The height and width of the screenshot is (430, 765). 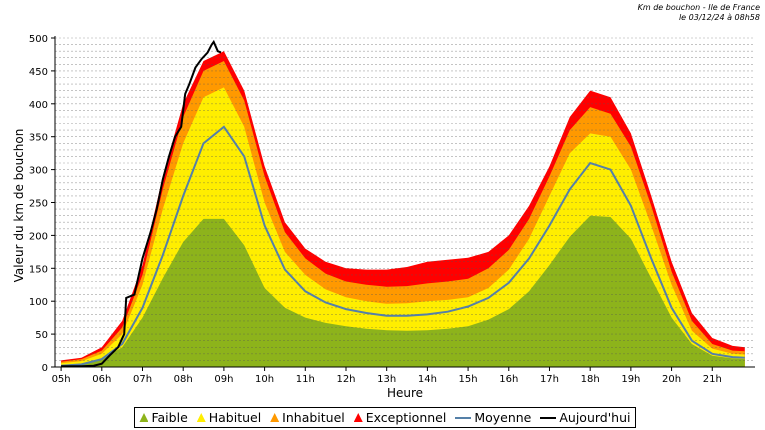 I want to click on x-tick-label: 14h, so click(x=427, y=379).